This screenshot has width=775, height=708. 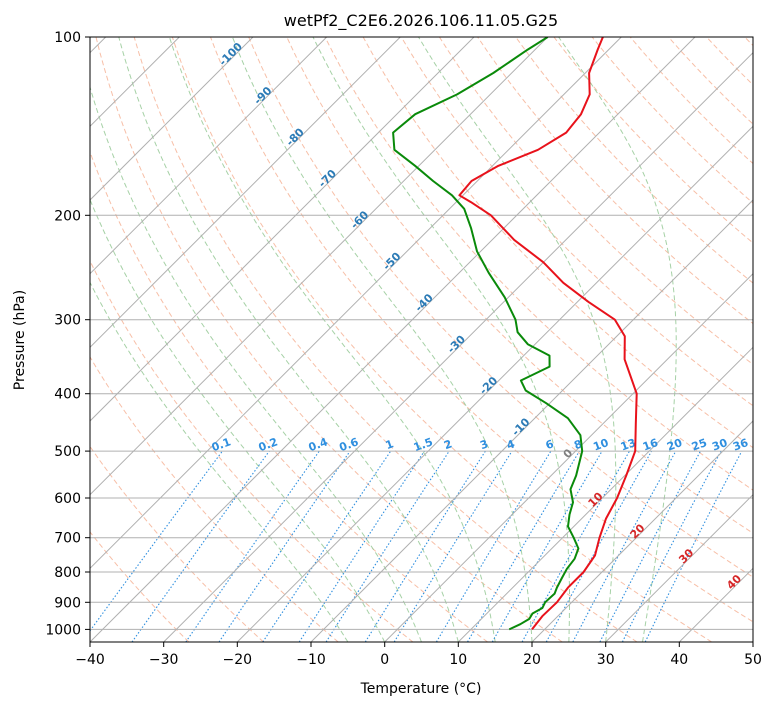 What do you see at coordinates (578, 444) in the screenshot?
I see `mixing-ratio-label: 8` at bounding box center [578, 444].